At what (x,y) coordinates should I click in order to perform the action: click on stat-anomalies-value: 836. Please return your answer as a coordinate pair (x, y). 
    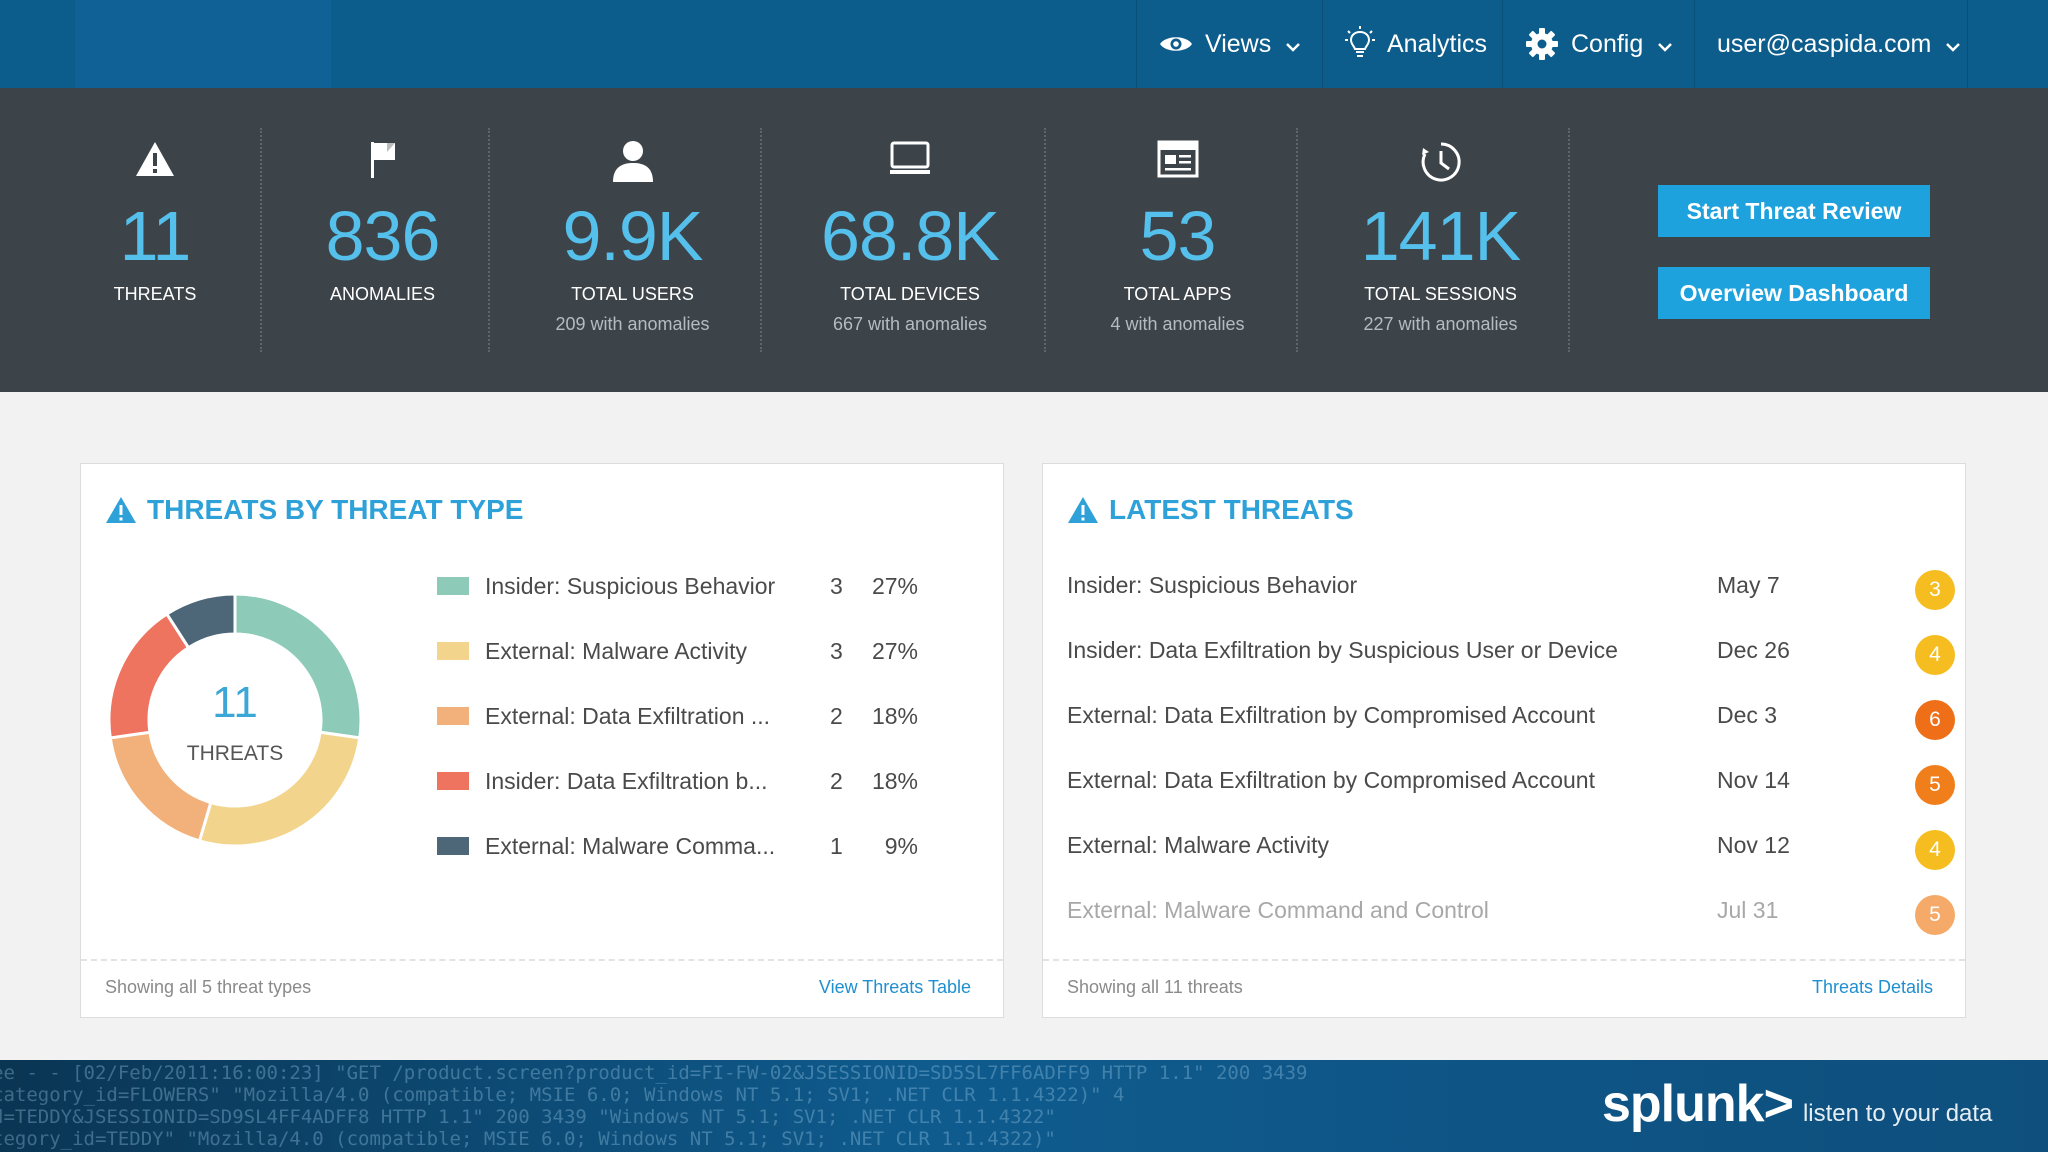
    Looking at the image, I should click on (383, 236).